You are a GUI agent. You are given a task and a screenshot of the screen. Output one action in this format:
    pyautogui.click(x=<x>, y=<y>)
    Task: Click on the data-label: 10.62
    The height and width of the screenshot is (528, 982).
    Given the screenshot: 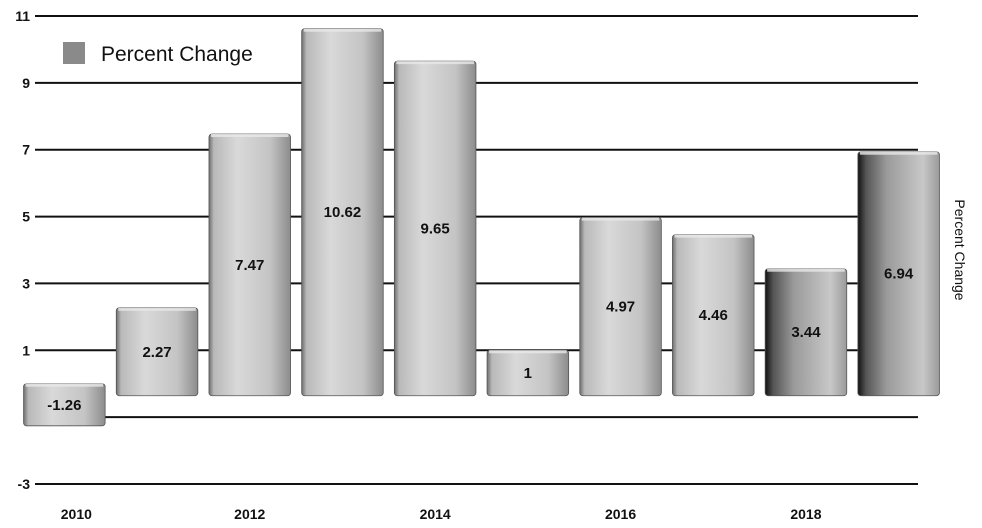 What is the action you would take?
    pyautogui.click(x=343, y=212)
    